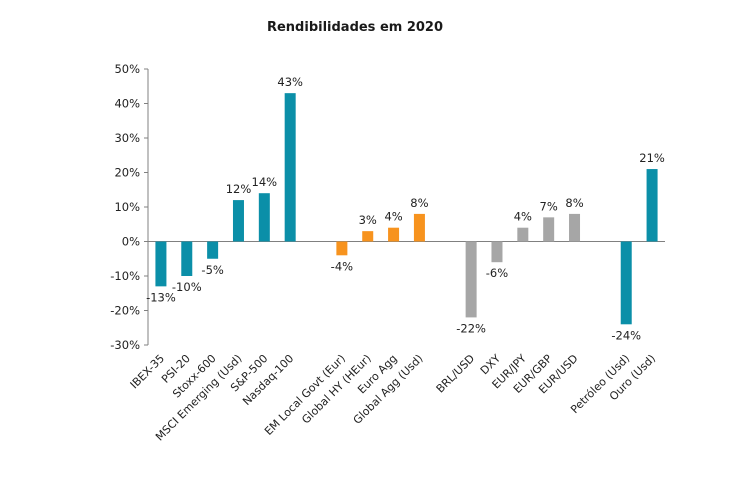 This screenshot has width=755, height=500. I want to click on data-label: -5%, so click(212, 270).